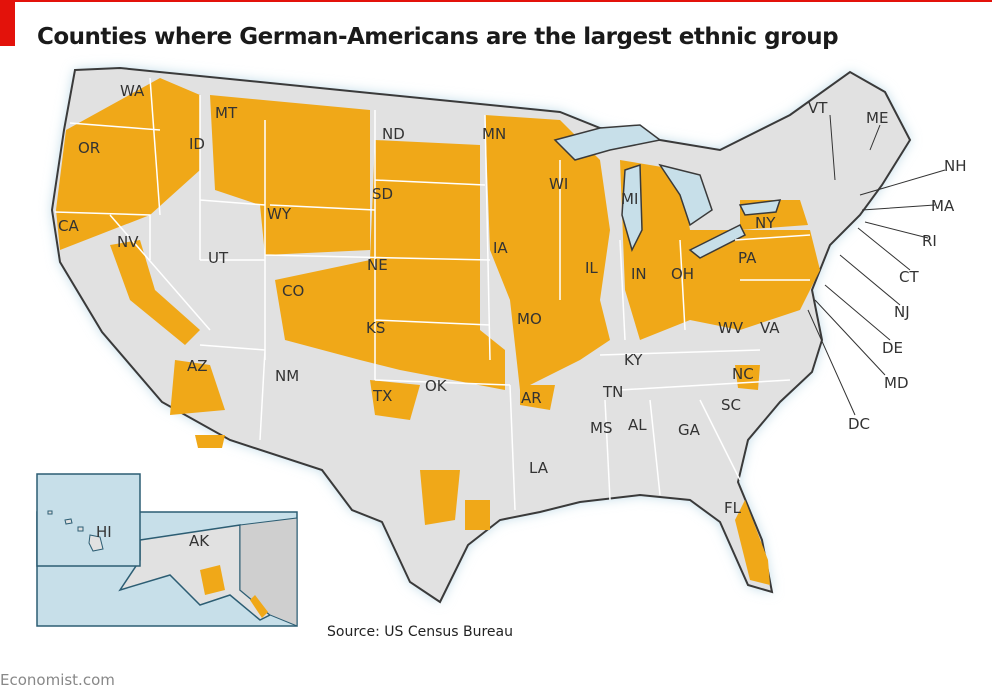 The width and height of the screenshot is (992, 697). I want to click on region-fl, so click(752, 542).